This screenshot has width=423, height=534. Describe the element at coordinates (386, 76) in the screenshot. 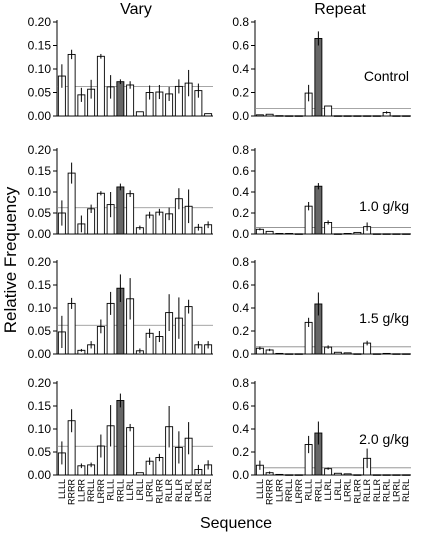

I see `condition-label: Control` at that location.